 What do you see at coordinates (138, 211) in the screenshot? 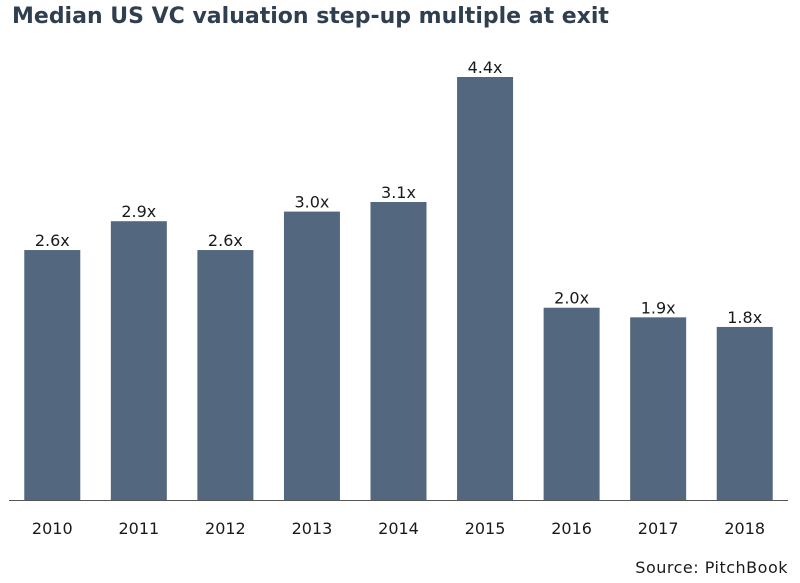
I see `data-label-2011: 2.9x` at bounding box center [138, 211].